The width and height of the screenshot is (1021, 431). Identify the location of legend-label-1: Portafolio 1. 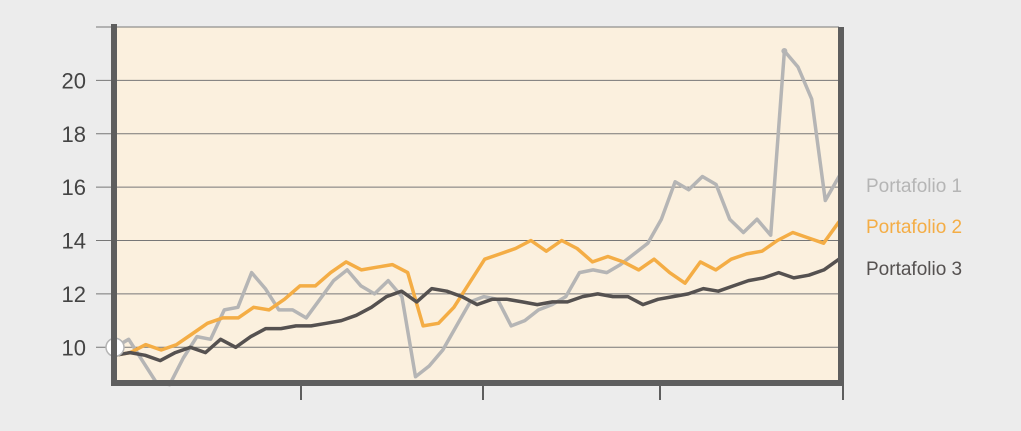
(914, 186).